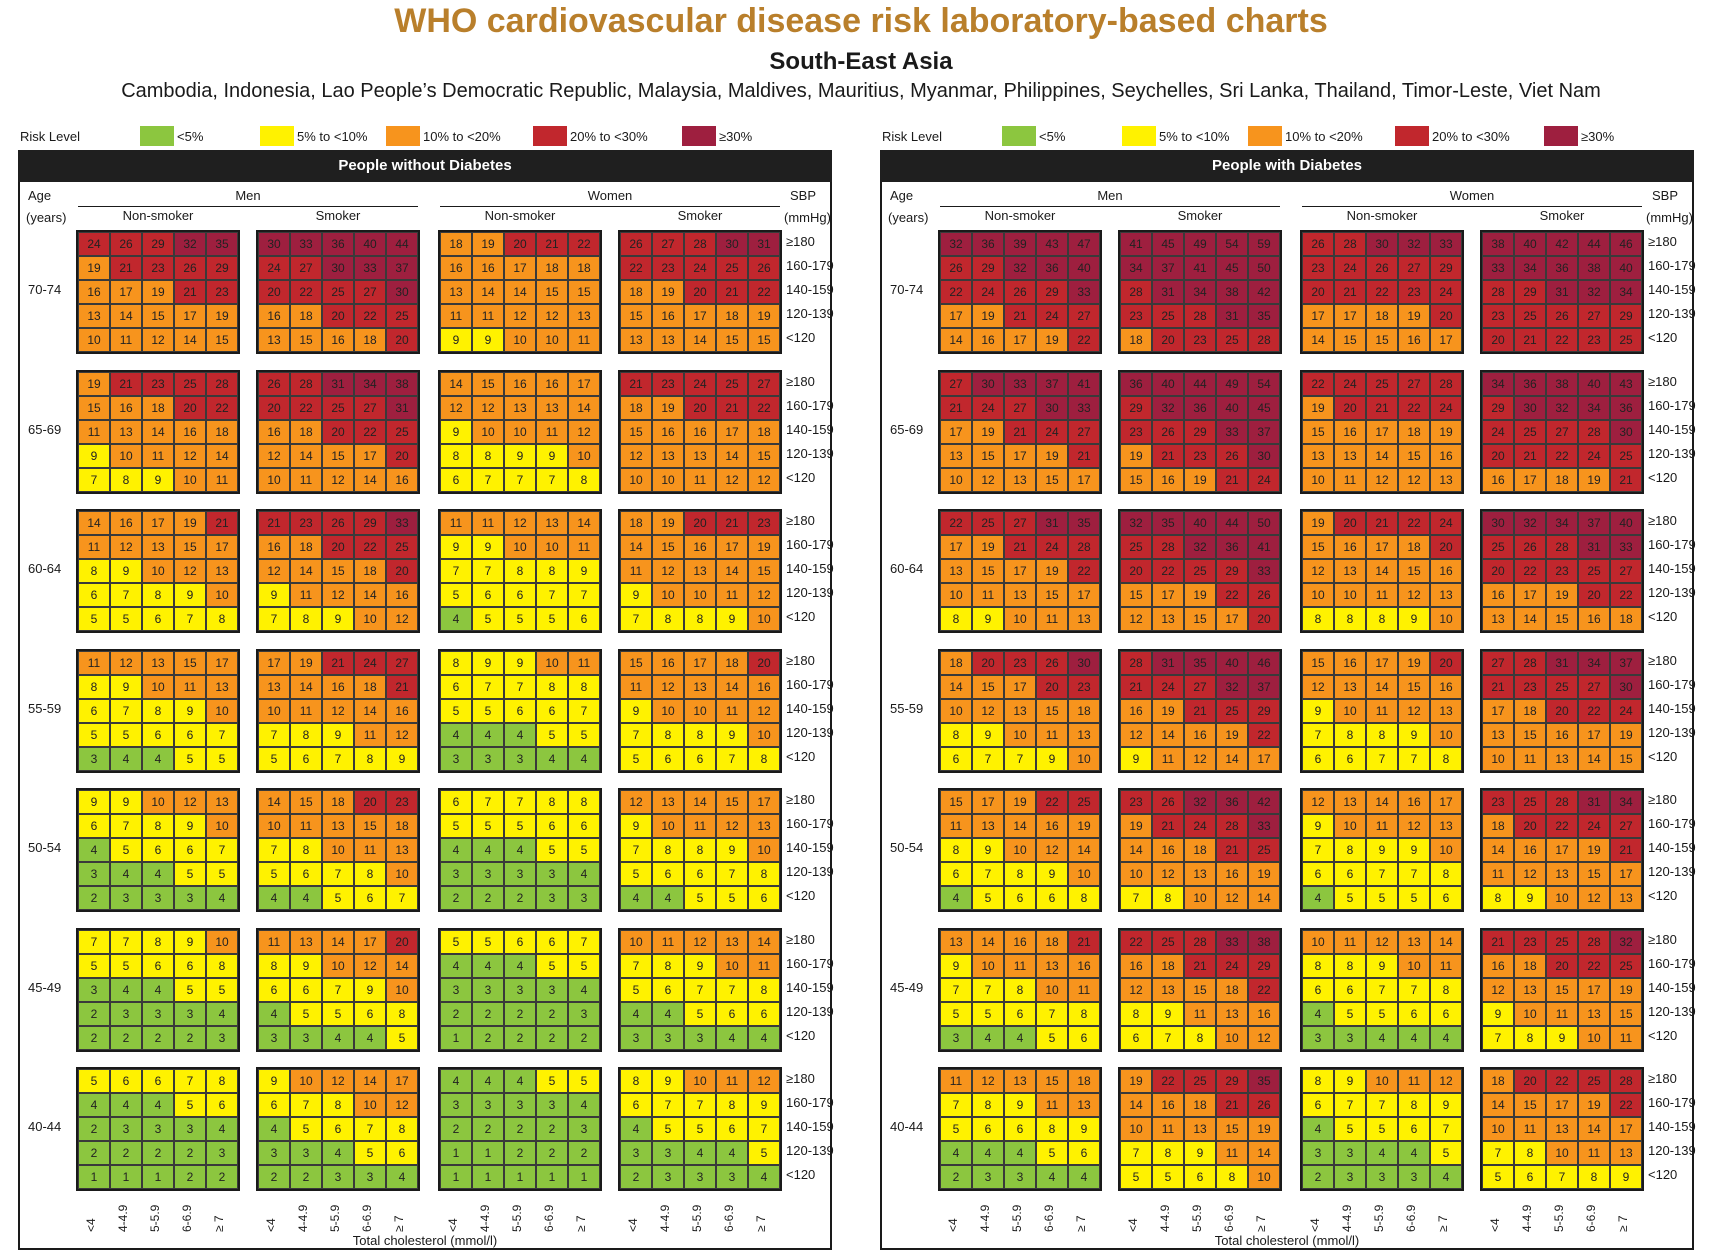 This screenshot has width=1722, height=1253. I want to click on sbp-row-label: <120, so click(801, 616).